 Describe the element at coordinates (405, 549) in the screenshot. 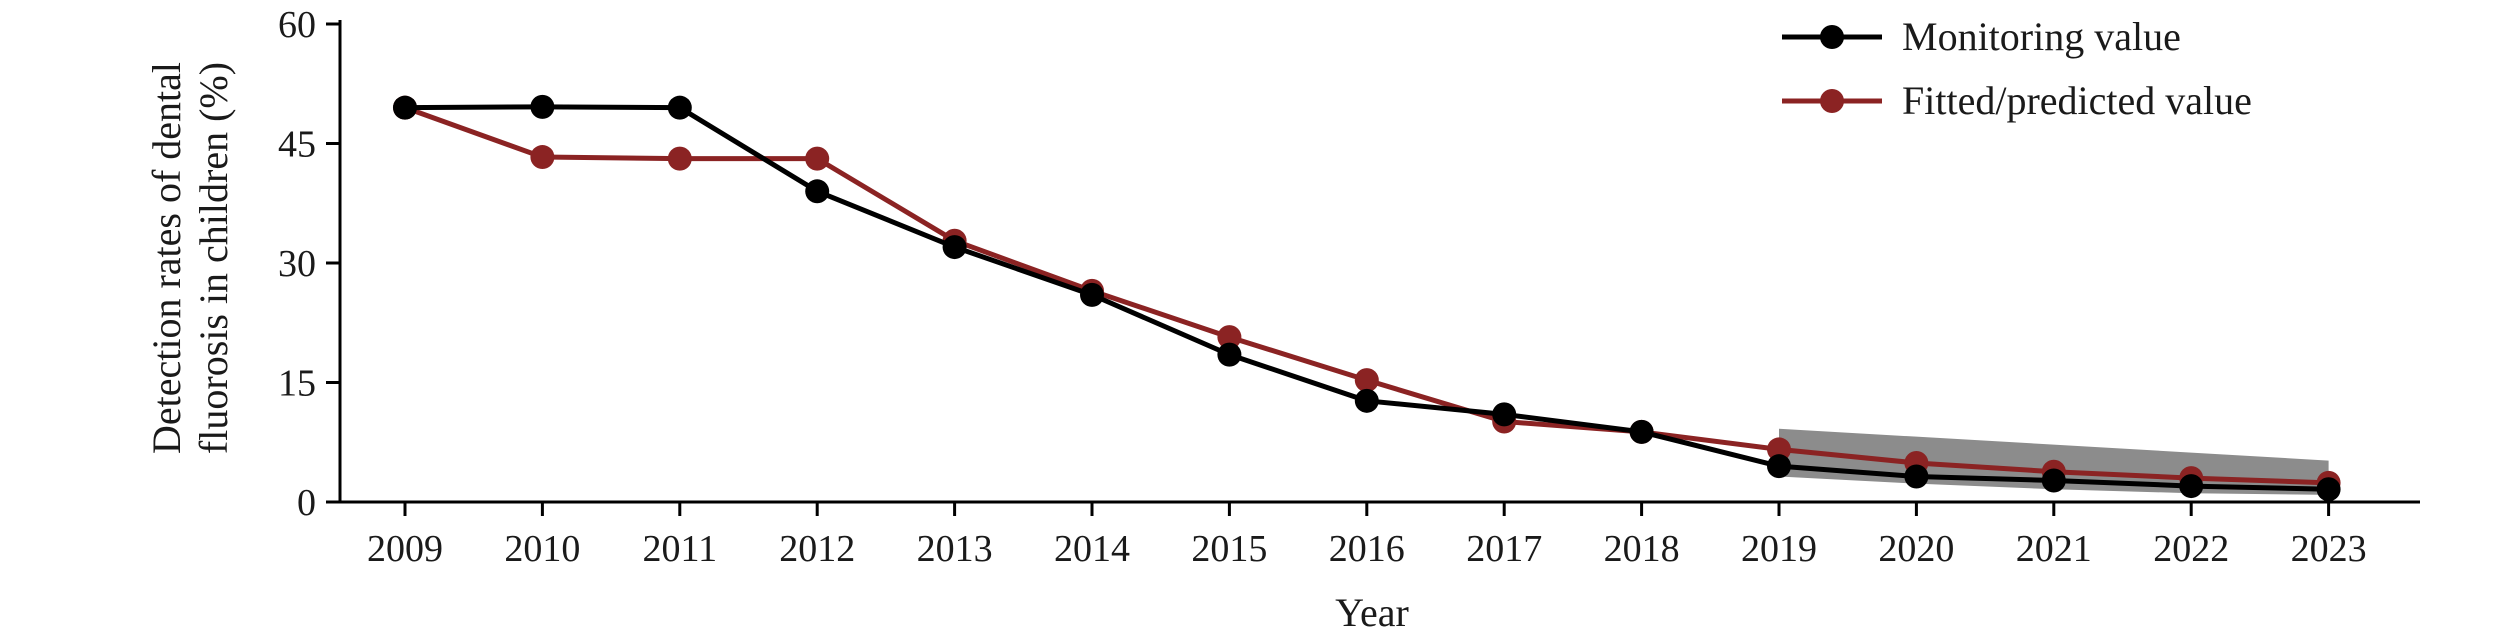

I see `x-tick-label: 2009` at that location.